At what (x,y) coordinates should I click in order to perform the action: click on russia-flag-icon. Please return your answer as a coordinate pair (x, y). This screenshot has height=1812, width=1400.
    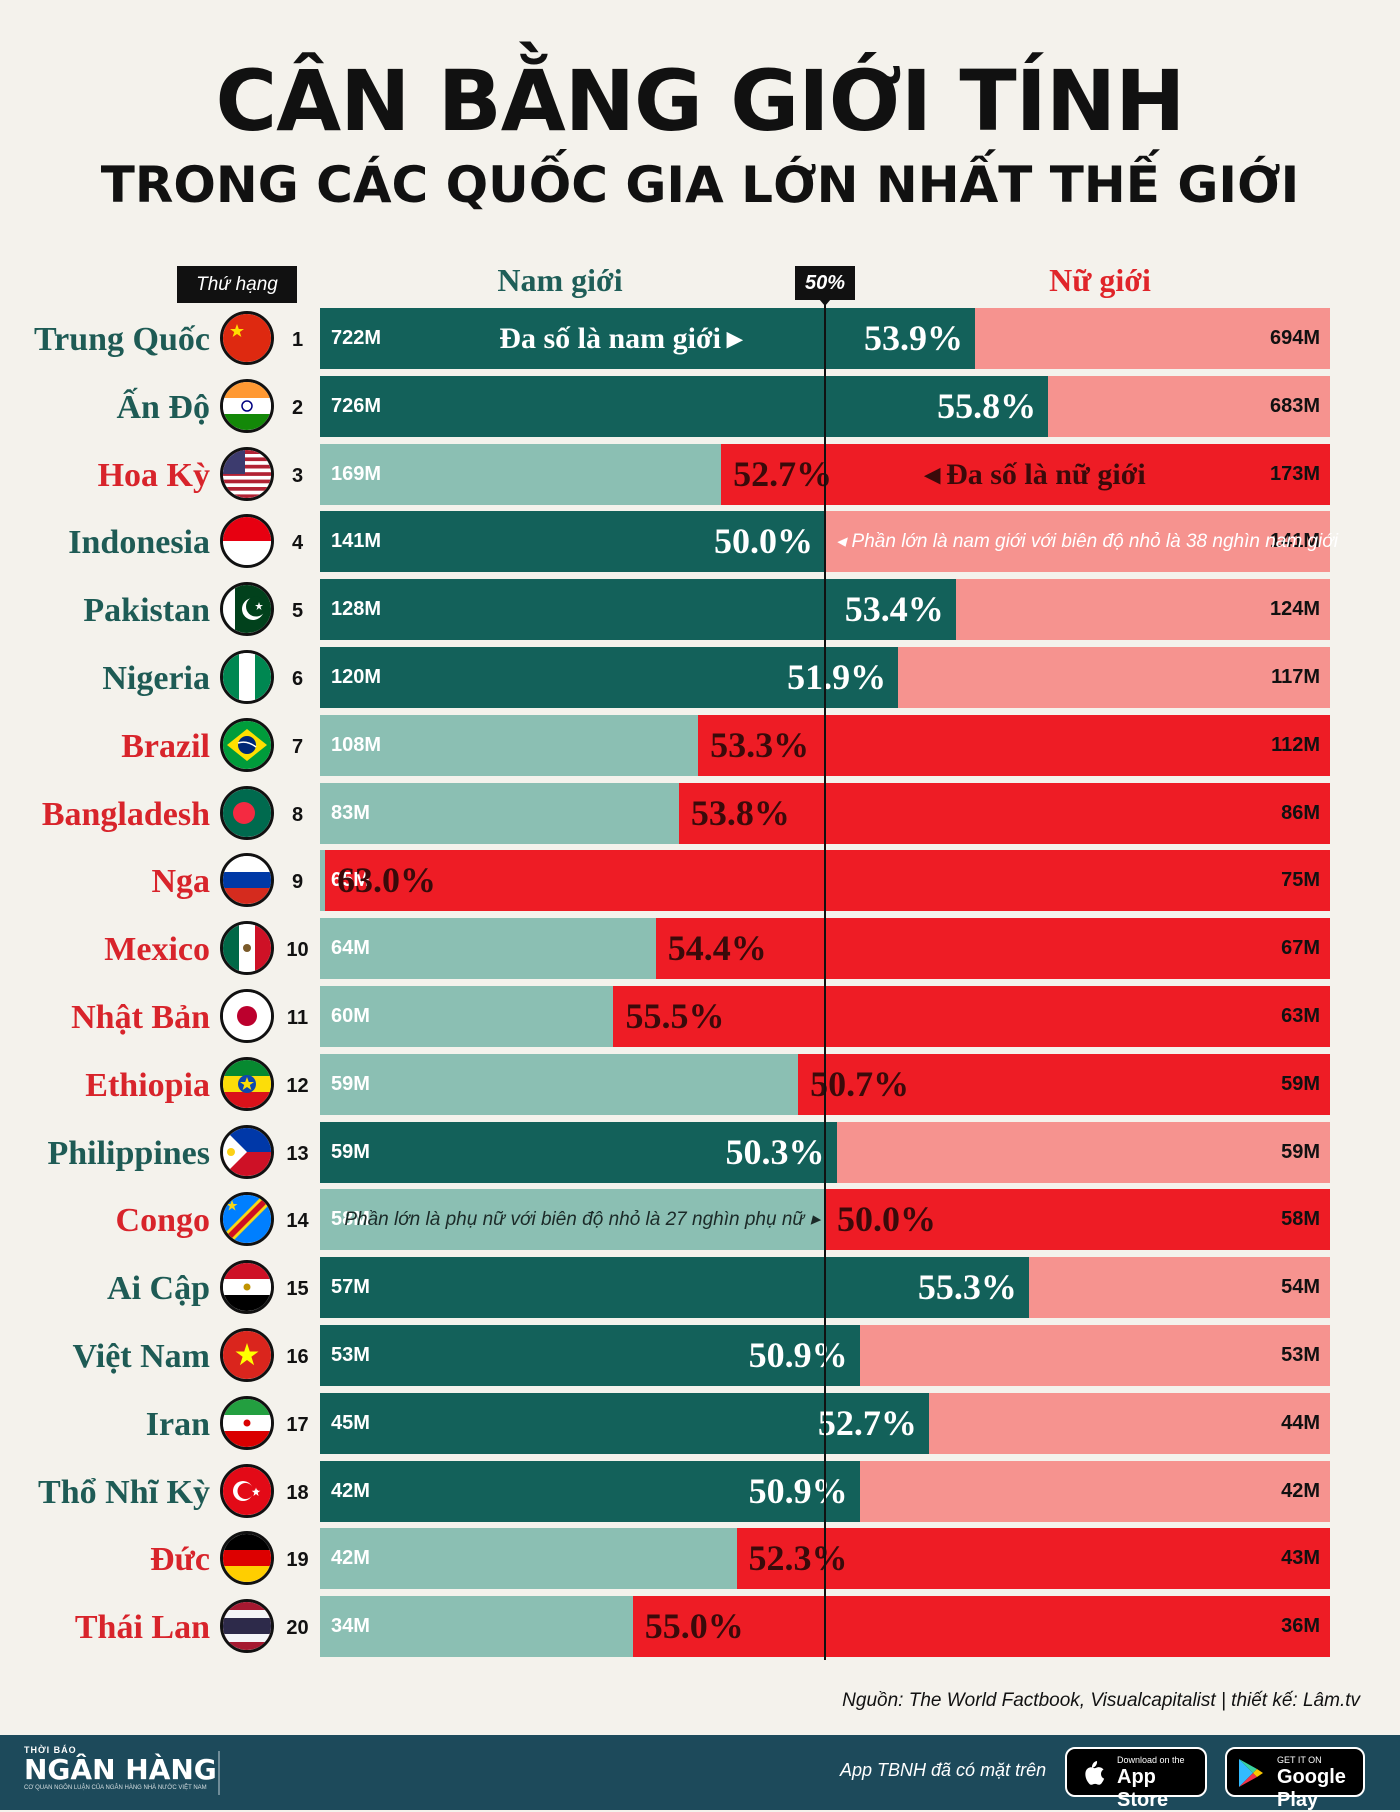
    Looking at the image, I should click on (247, 880).